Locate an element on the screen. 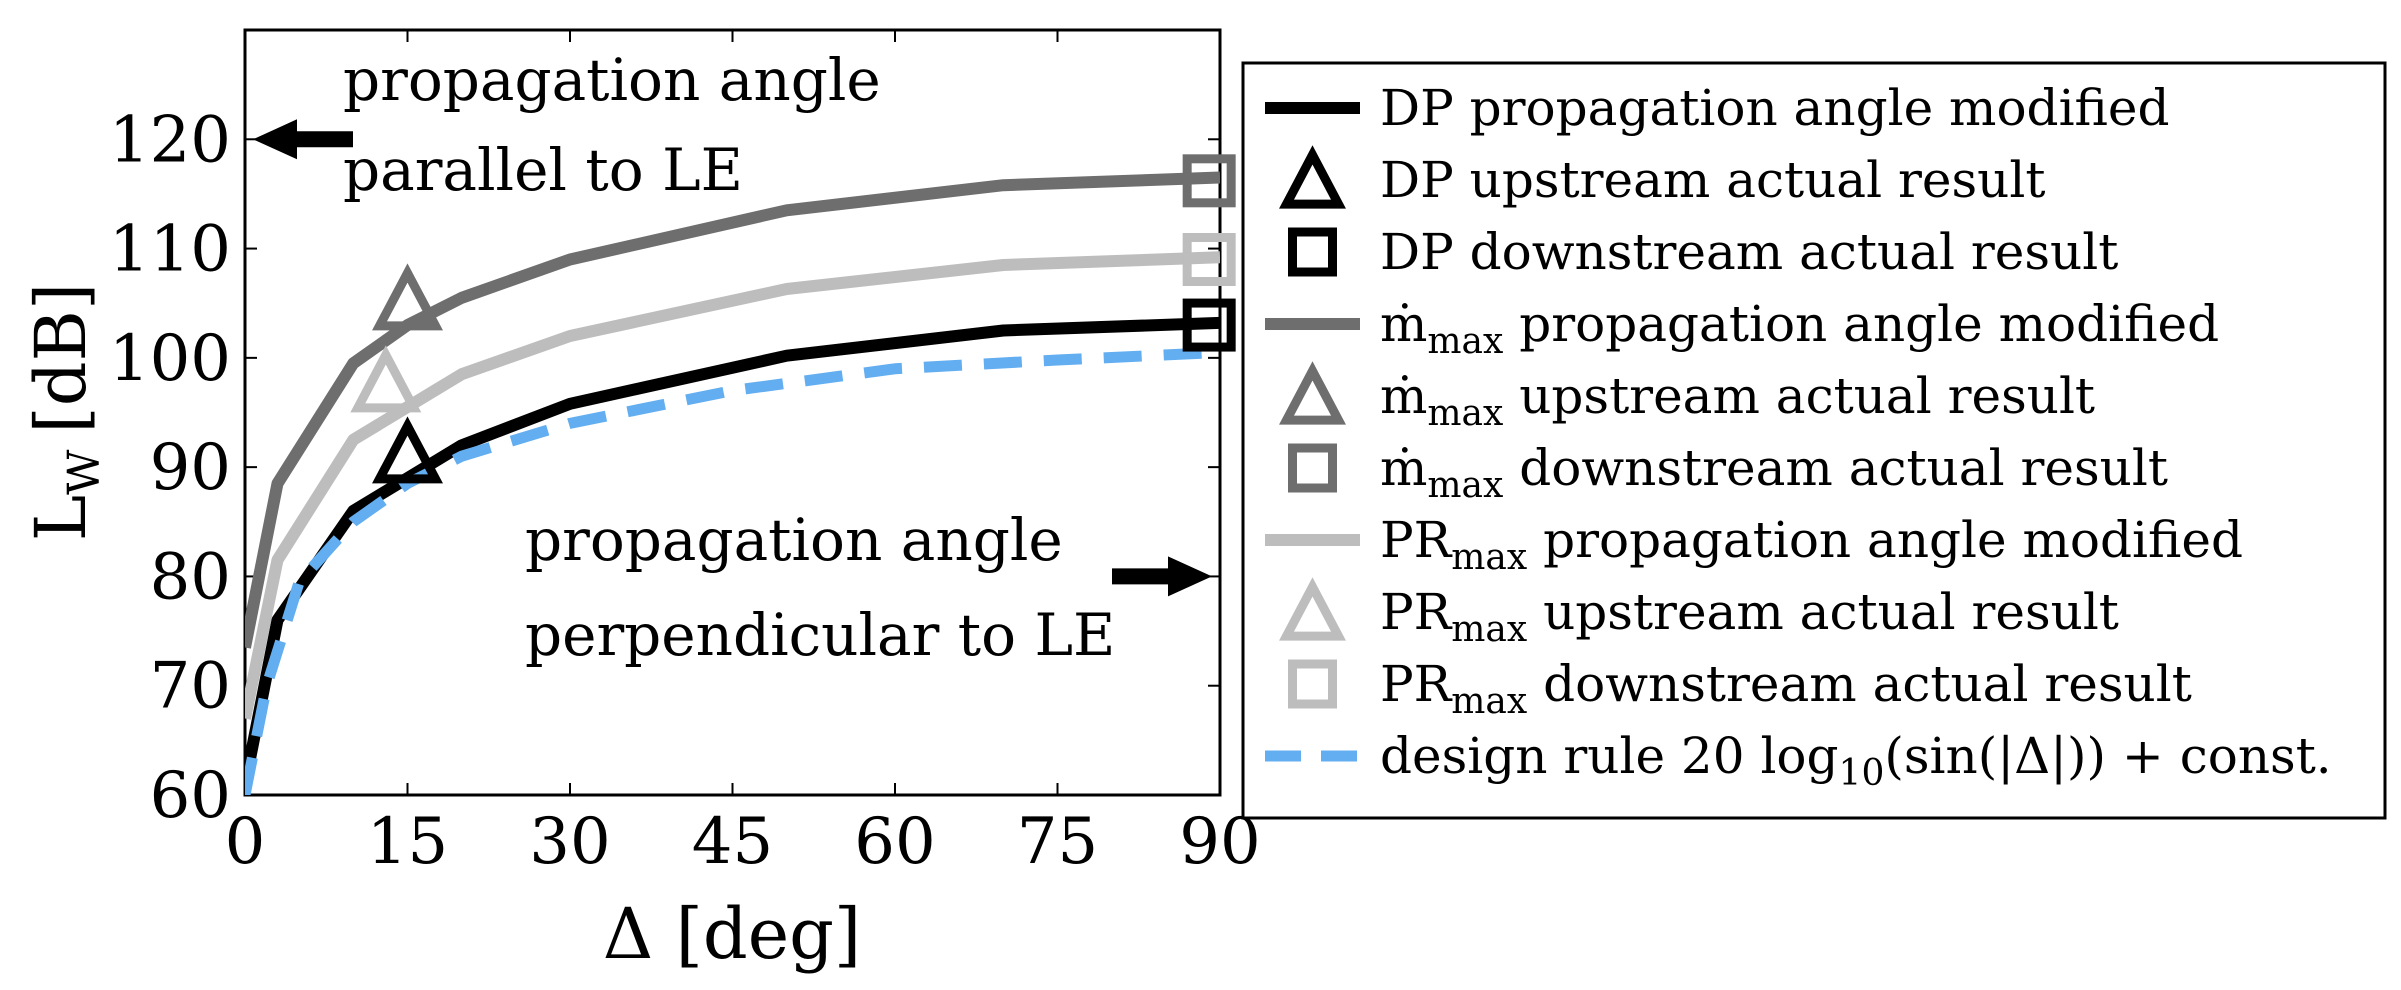 This screenshot has width=2401, height=990. y-tick-label: 90 is located at coordinates (190, 468).